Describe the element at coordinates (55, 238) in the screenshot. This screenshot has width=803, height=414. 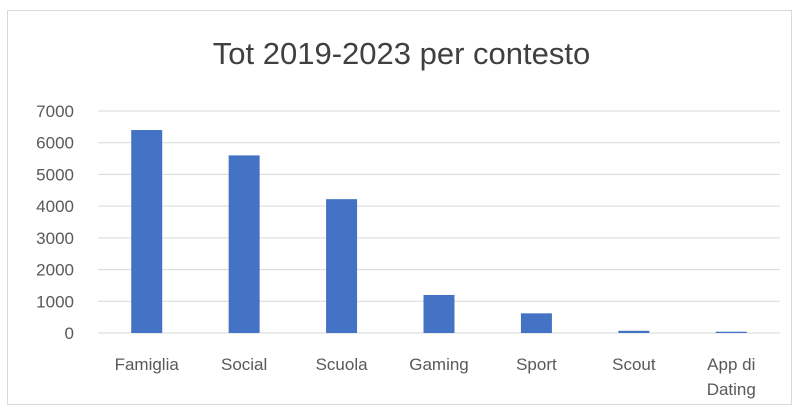
I see `y-tick-label: 3000` at that location.